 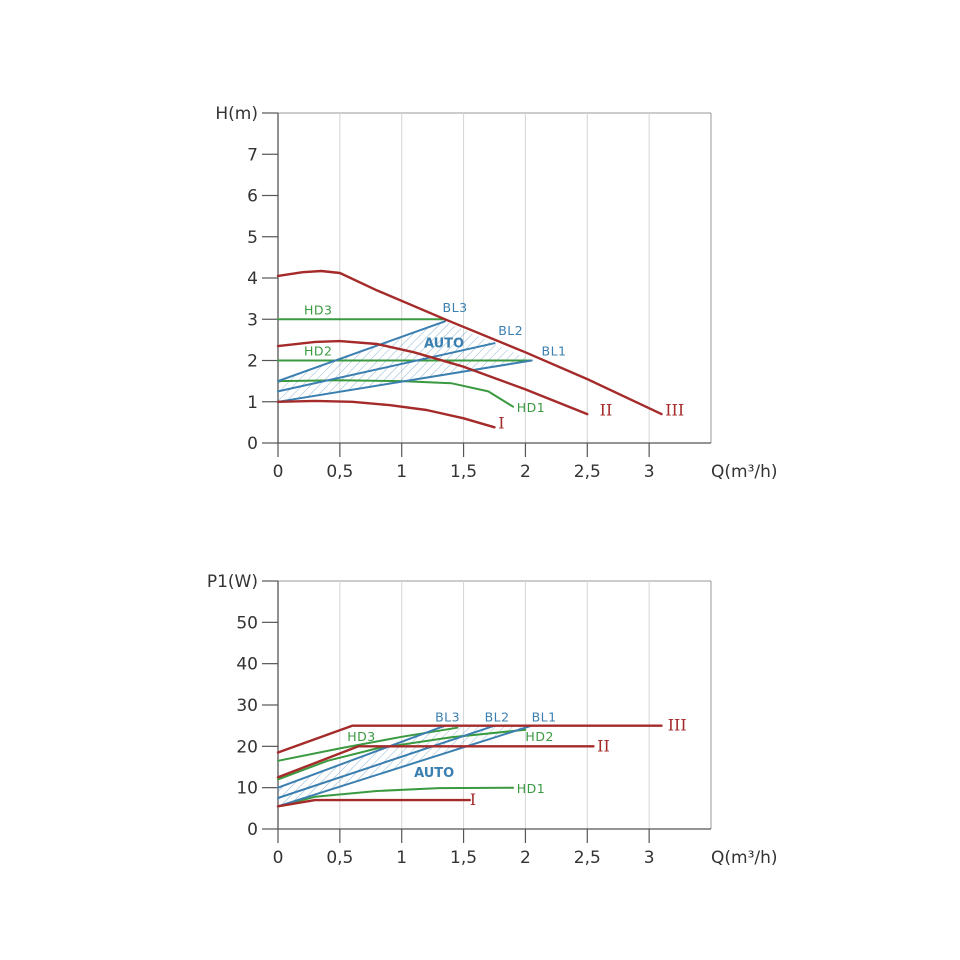 I want to click on y-tick-label: 30, so click(x=247, y=706).